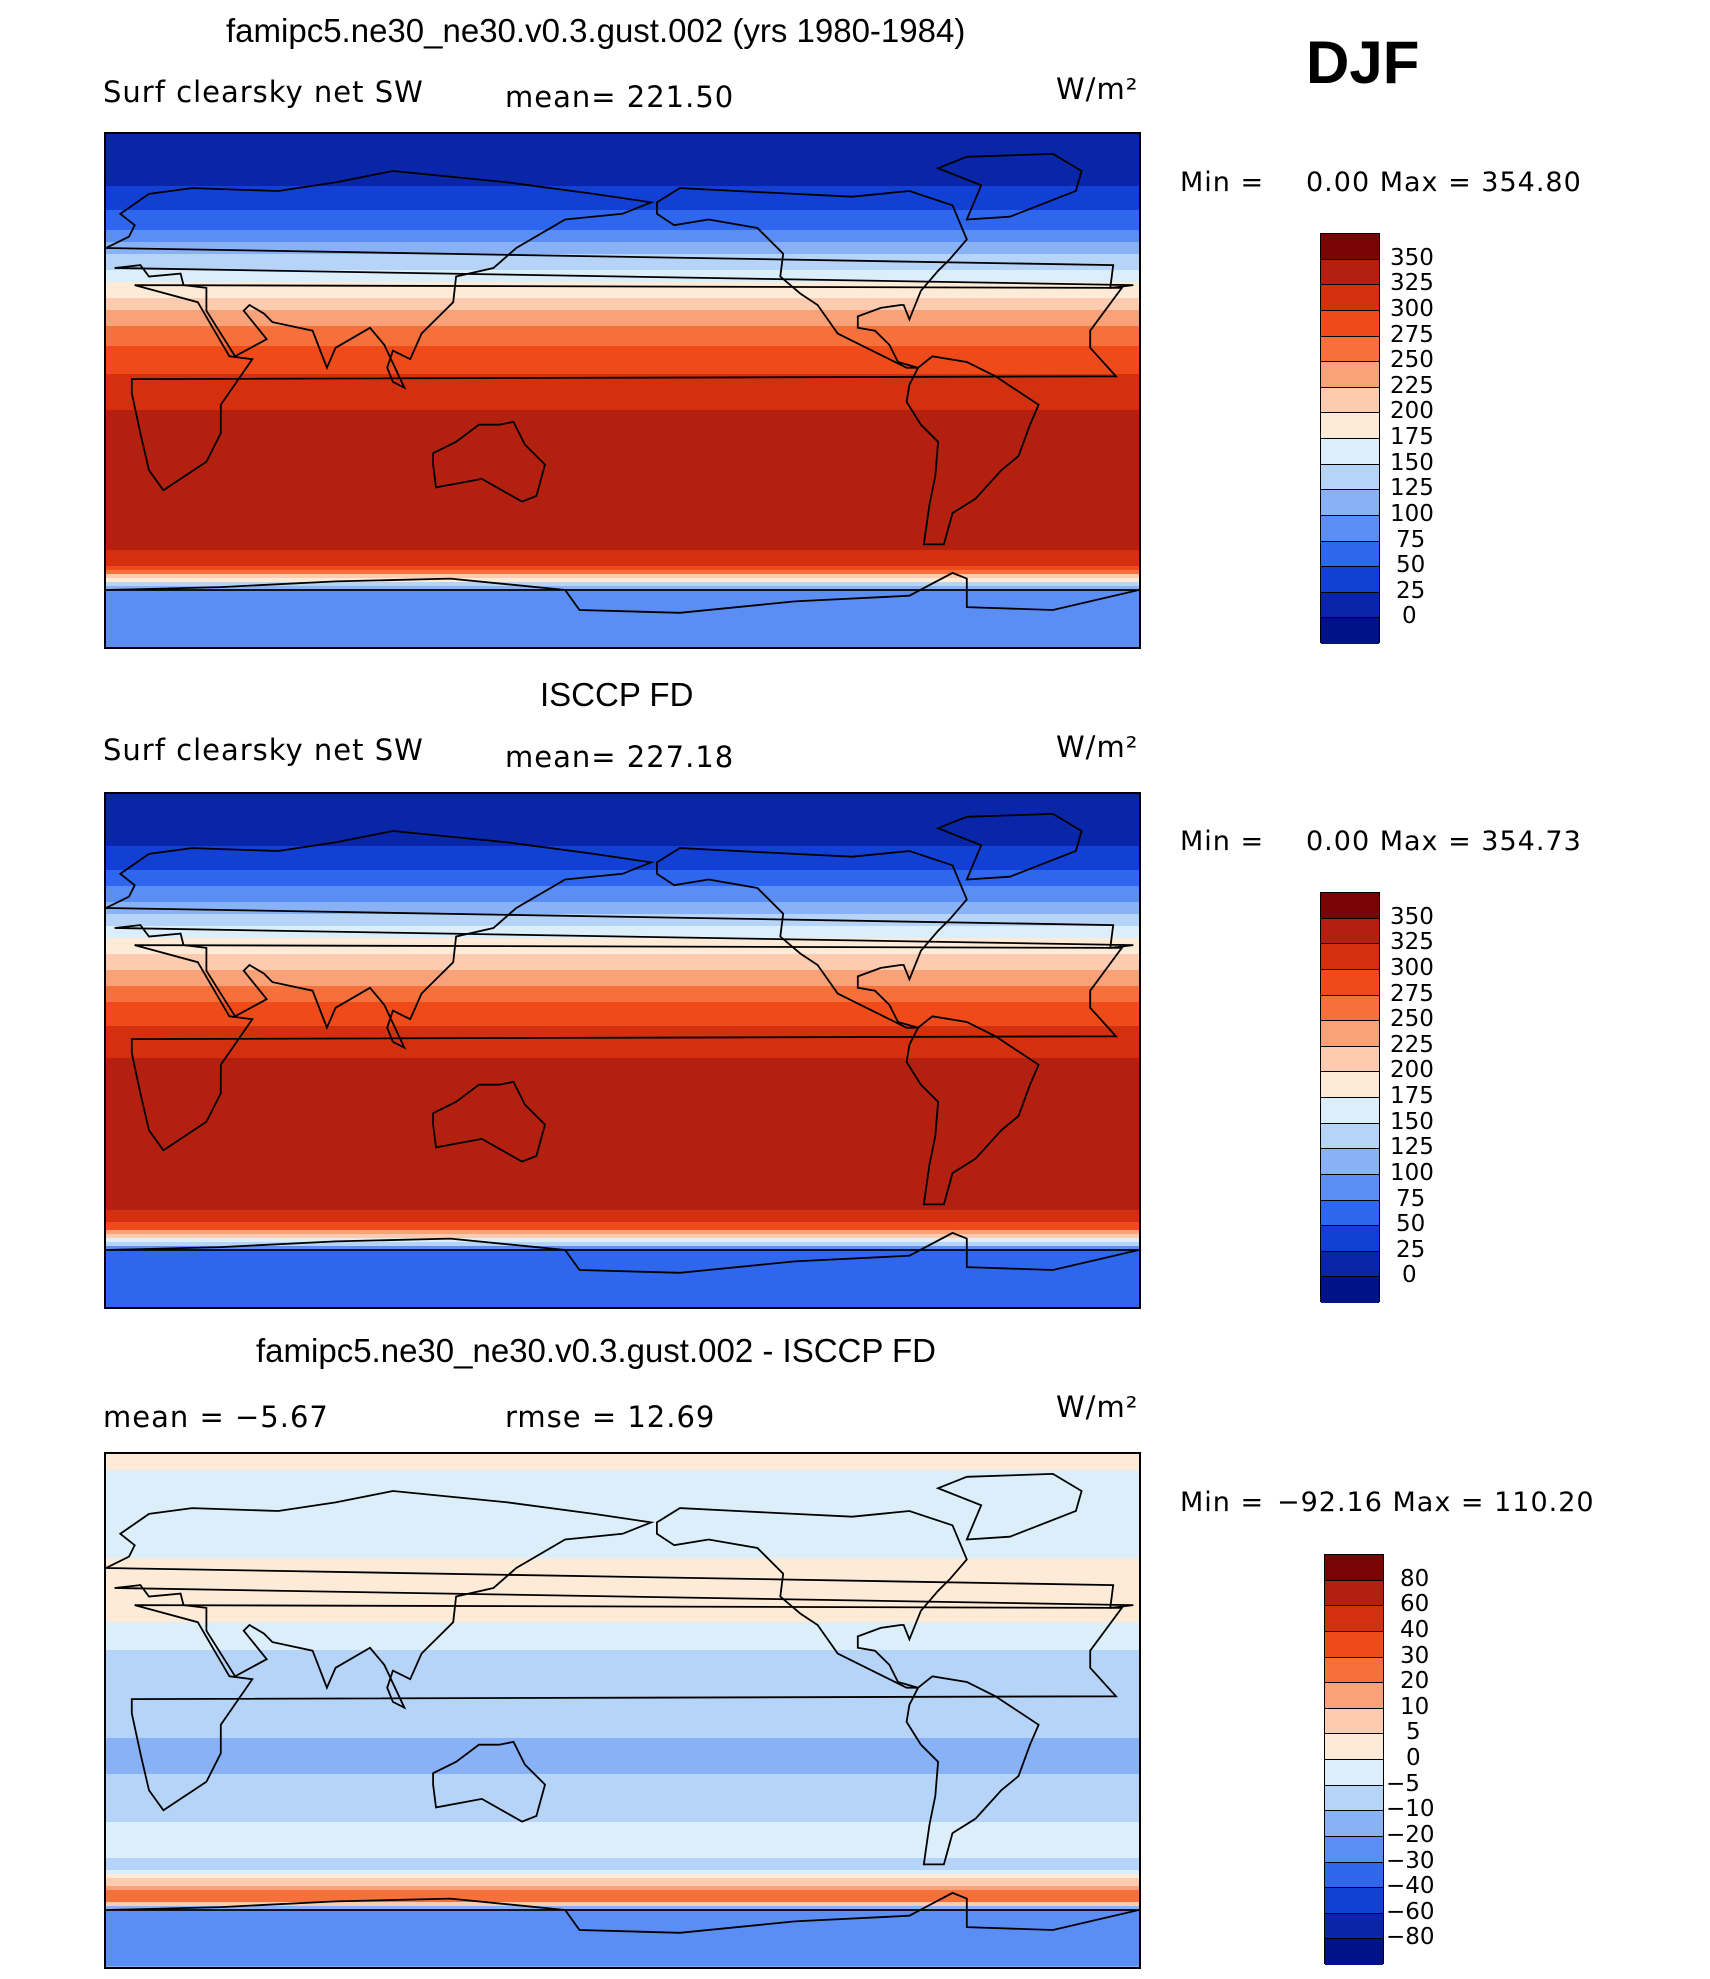 The image size is (1710, 1979). What do you see at coordinates (1415, 1604) in the screenshot?
I see `colorbar-tick-label: 60` at bounding box center [1415, 1604].